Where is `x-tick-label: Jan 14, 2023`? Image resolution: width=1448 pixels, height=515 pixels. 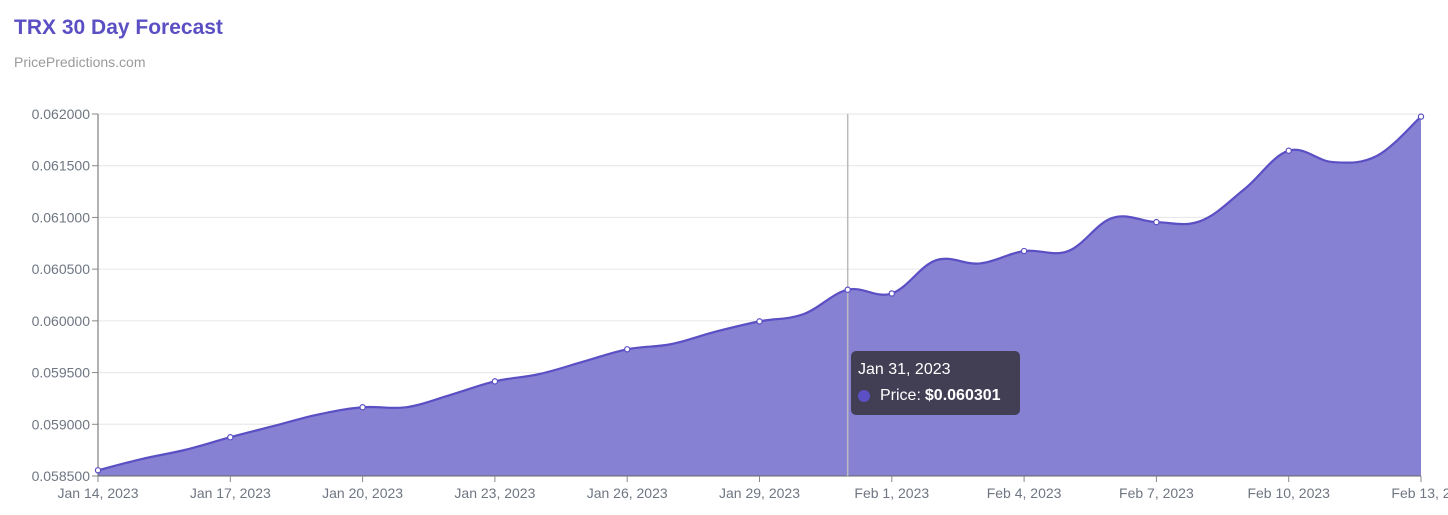 x-tick-label: Jan 14, 2023 is located at coordinates (98, 493).